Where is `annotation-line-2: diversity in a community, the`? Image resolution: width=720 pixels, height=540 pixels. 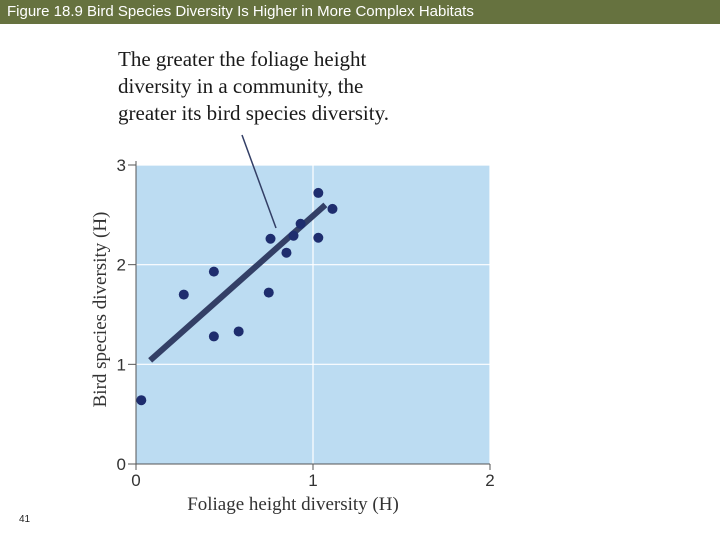 annotation-line-2: diversity in a community, the is located at coordinates (241, 86).